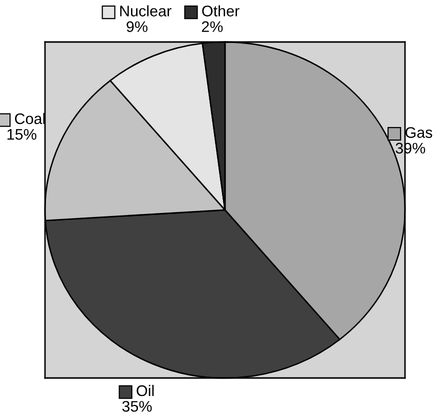 Image resolution: width=437 pixels, height=419 pixels. What do you see at coordinates (137, 406) in the screenshot?
I see `data-label: 35%` at bounding box center [137, 406].